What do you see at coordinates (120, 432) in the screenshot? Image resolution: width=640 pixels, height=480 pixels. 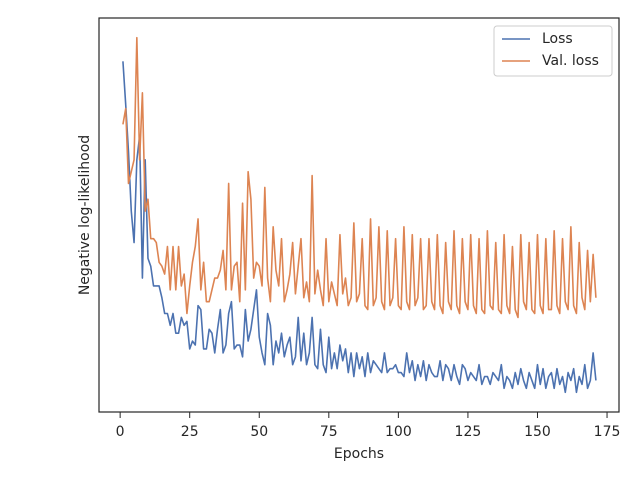 I see `x-tick-label: 0` at bounding box center [120, 432].